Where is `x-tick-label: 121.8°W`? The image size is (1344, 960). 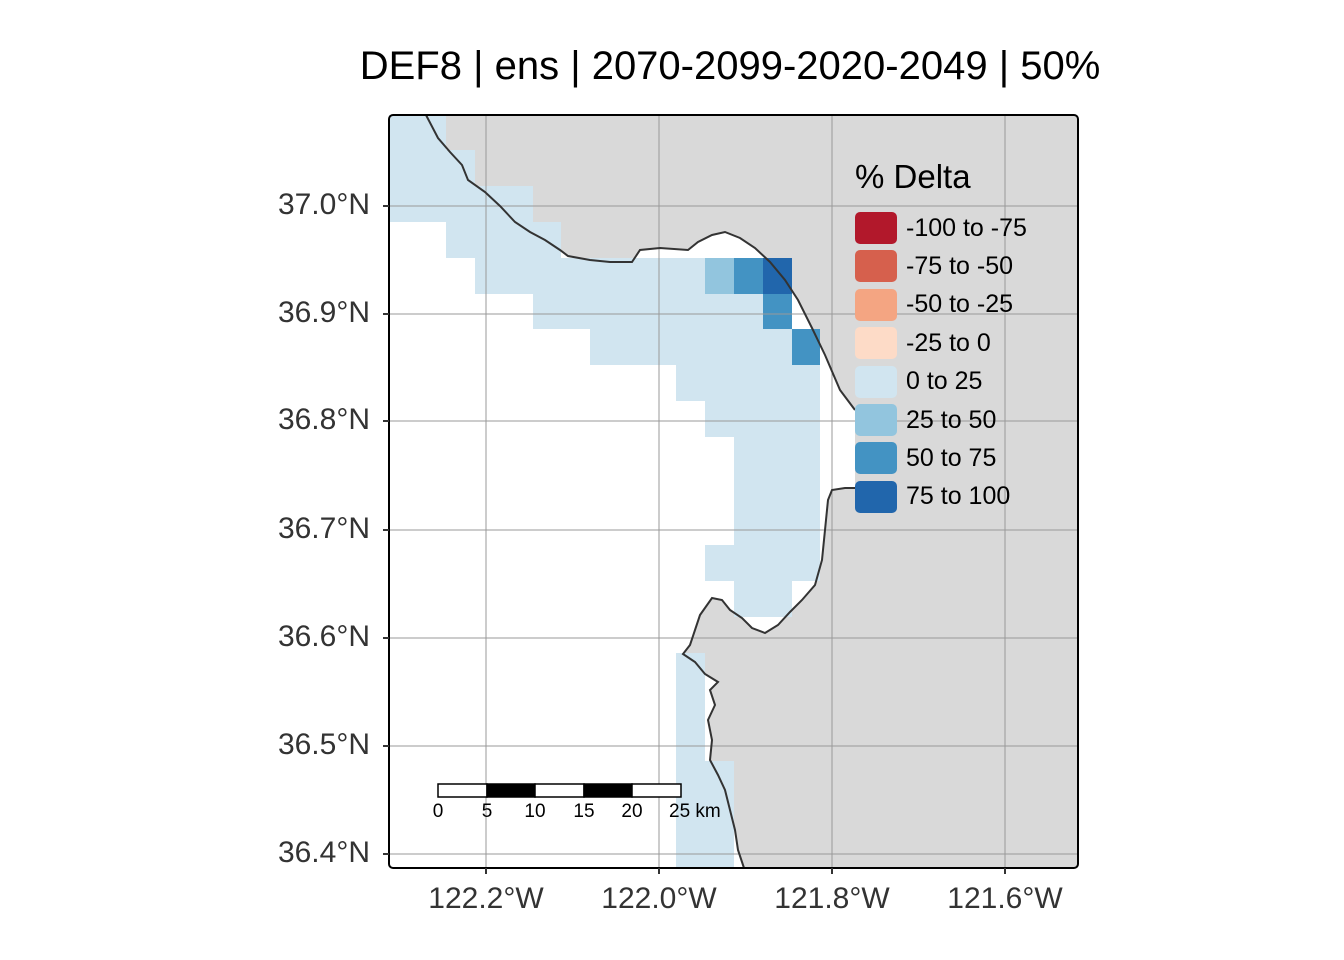 x-tick-label: 121.8°W is located at coordinates (832, 898).